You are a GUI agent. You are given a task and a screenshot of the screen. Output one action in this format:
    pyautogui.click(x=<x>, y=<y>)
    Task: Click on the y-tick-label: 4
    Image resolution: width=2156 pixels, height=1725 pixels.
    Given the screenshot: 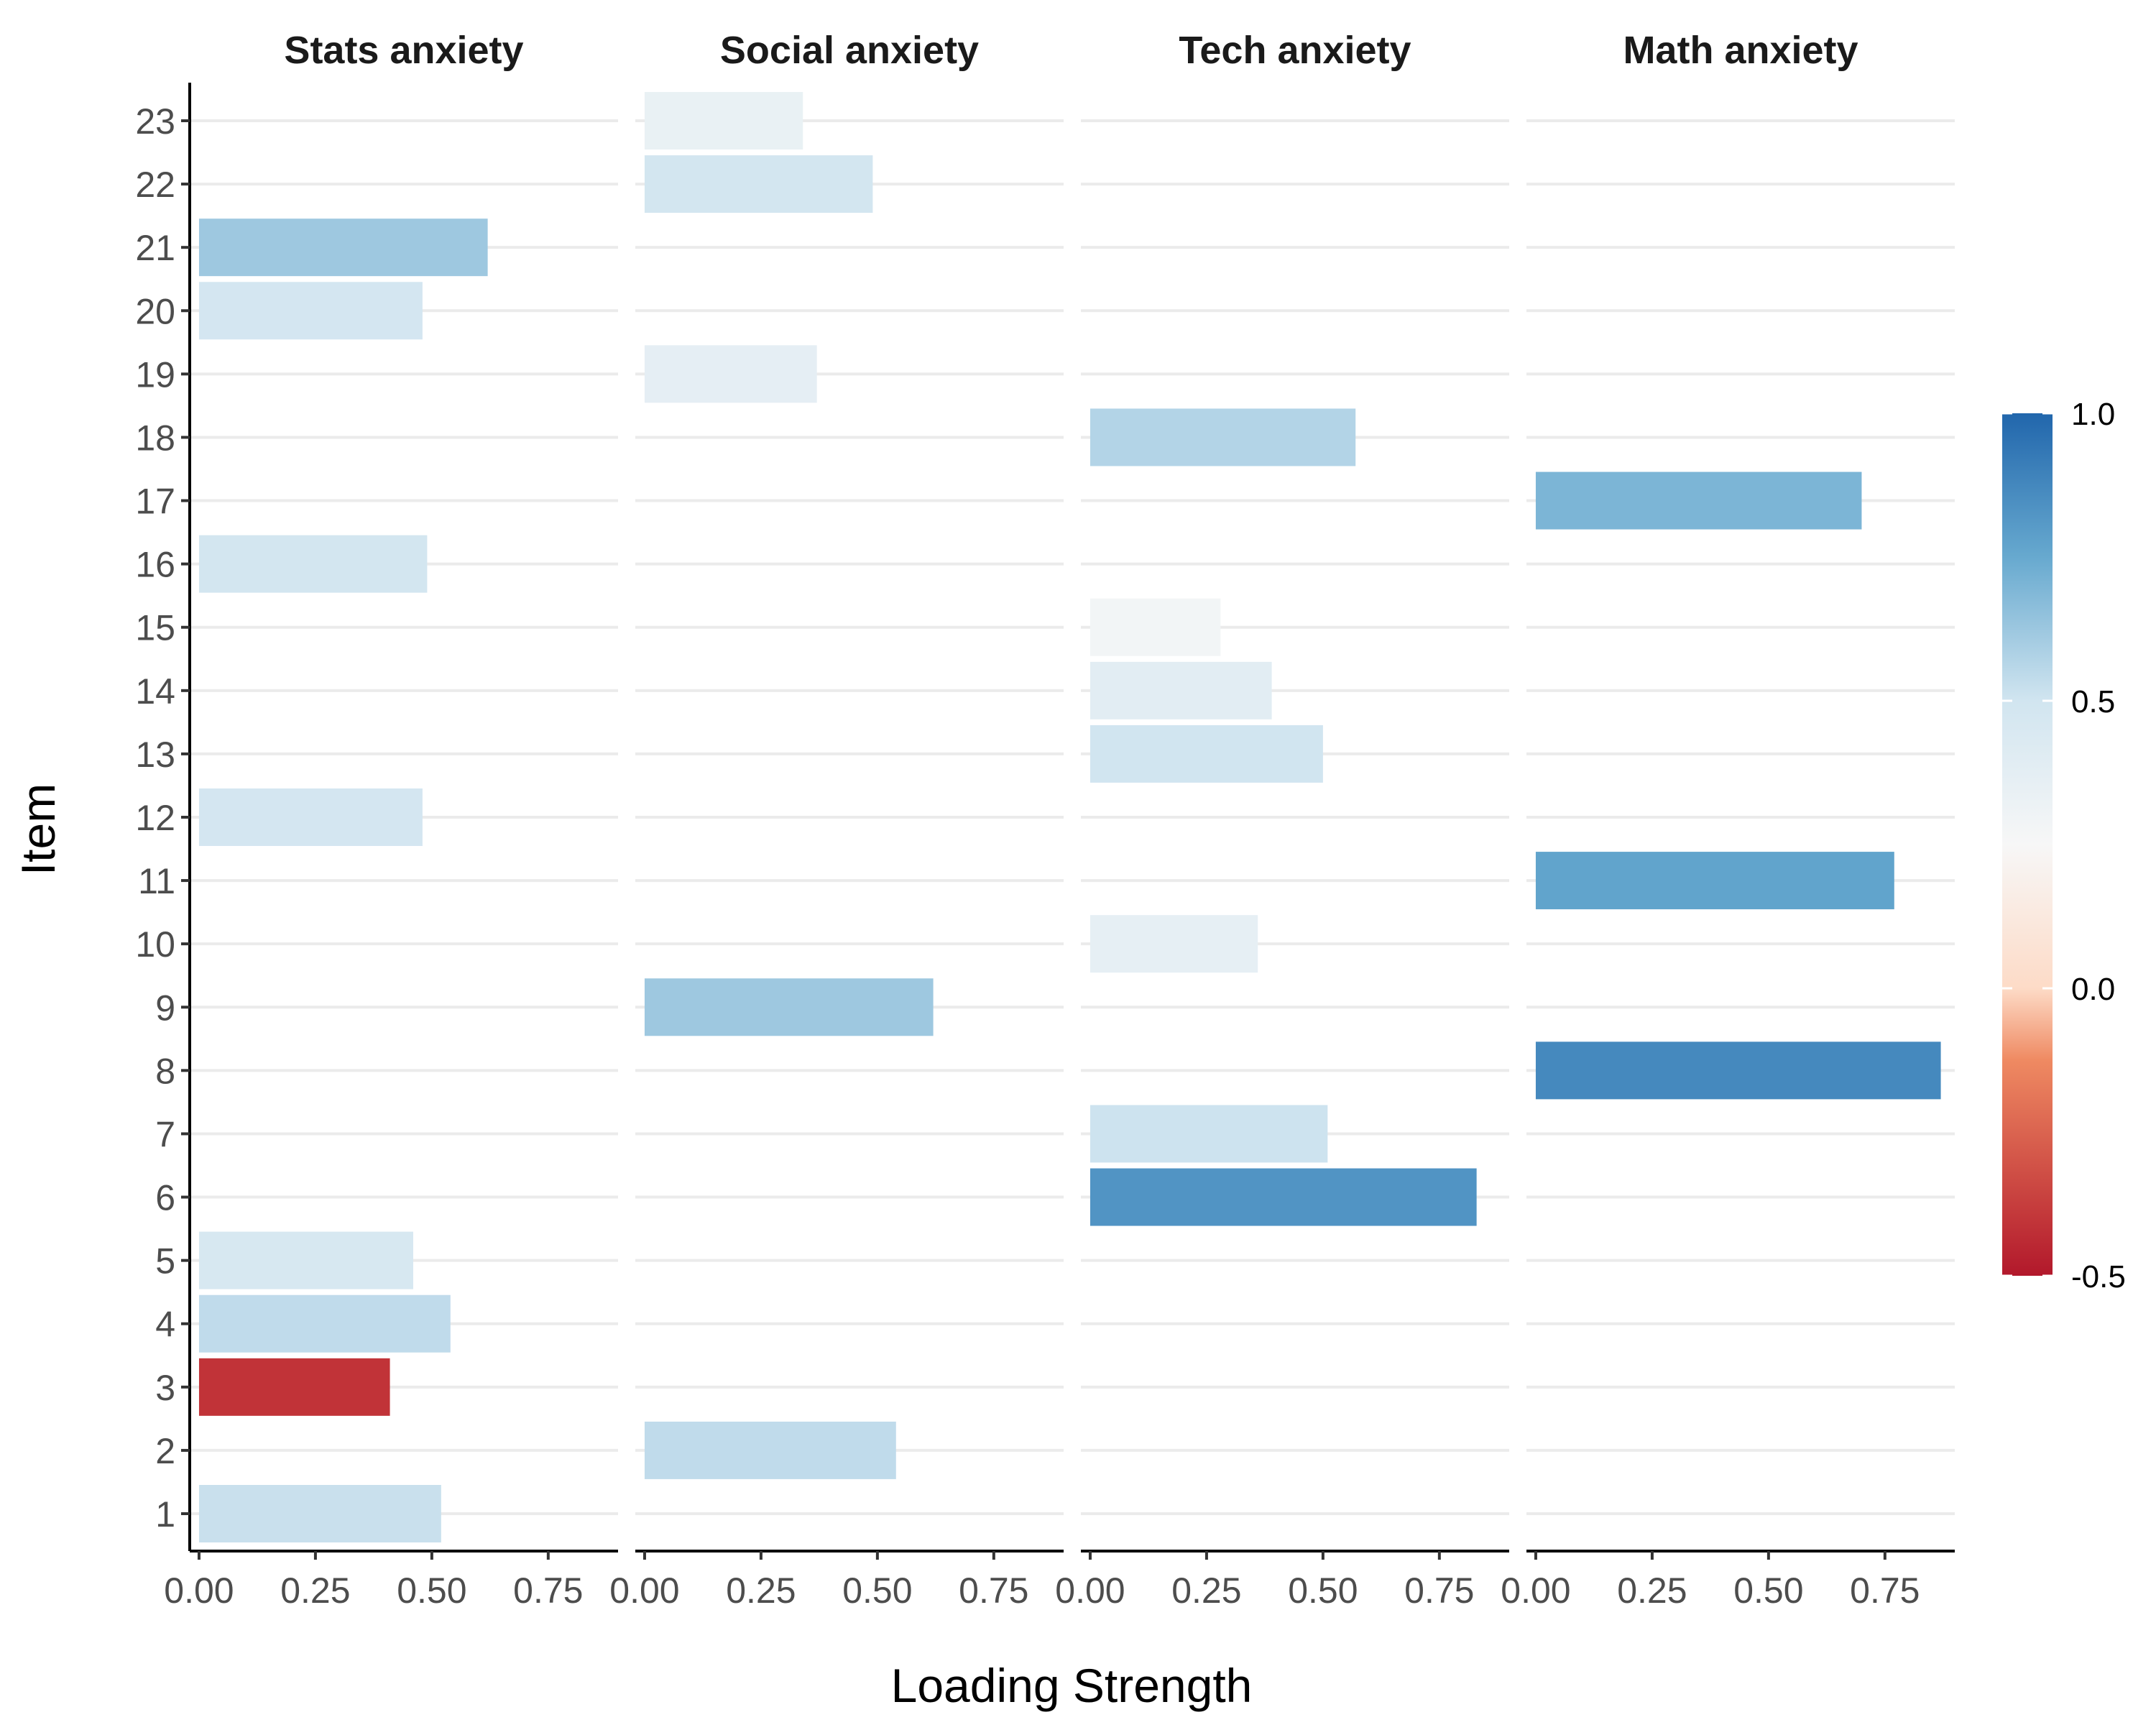 What is the action you would take?
    pyautogui.click(x=165, y=1325)
    